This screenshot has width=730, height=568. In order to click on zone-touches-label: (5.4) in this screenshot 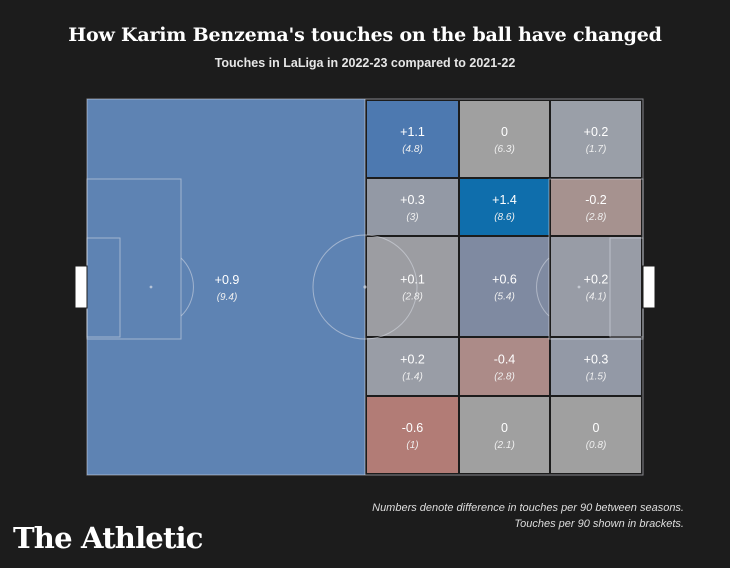, I will do `click(504, 297)`.